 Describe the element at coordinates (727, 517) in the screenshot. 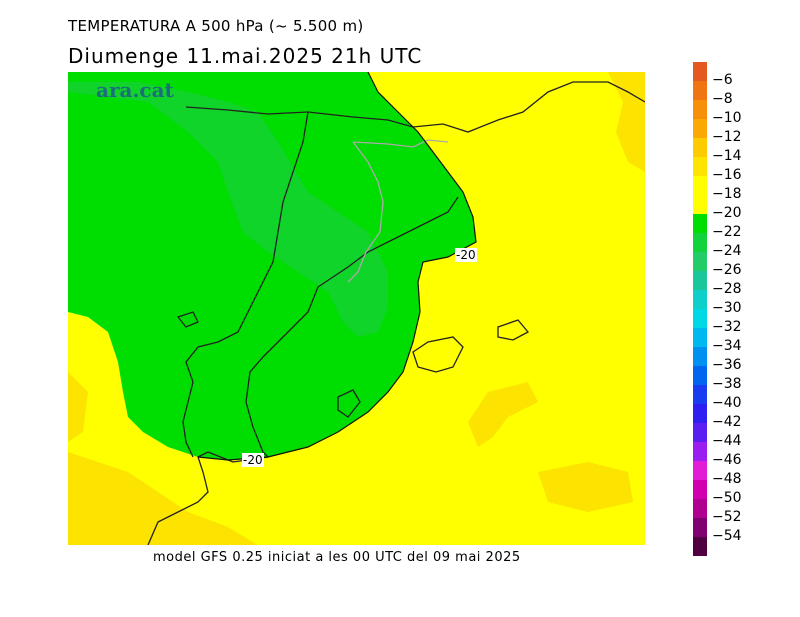

I see `legend-label: −52` at that location.